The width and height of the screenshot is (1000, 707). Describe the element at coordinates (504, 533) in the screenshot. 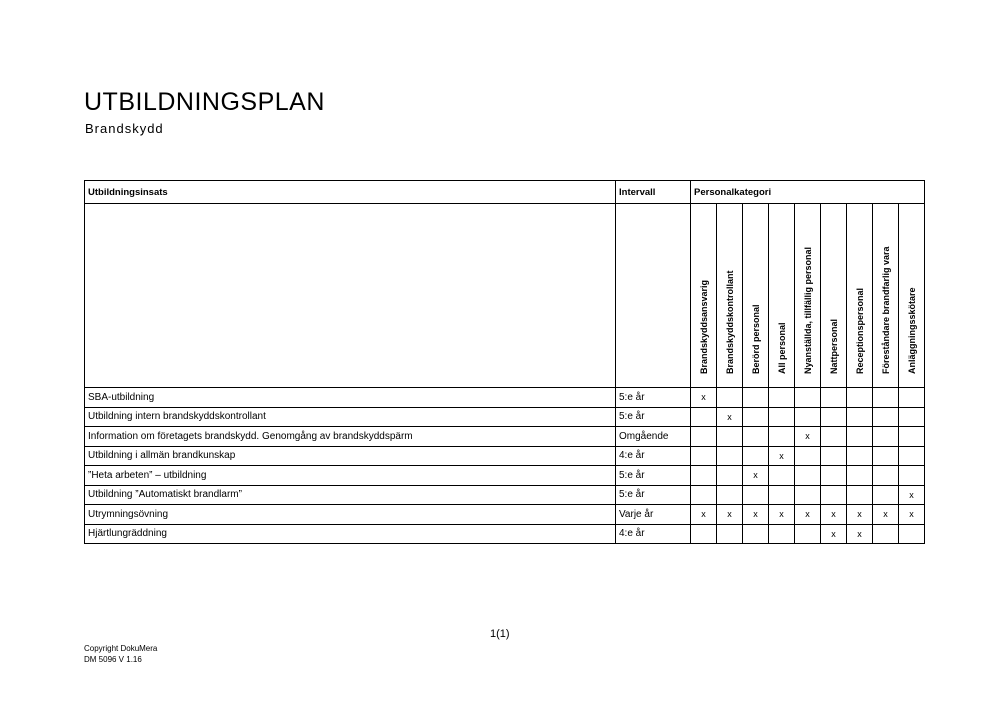

I see `table-row: Hjärtlungräddning 4:e år x x` at that location.